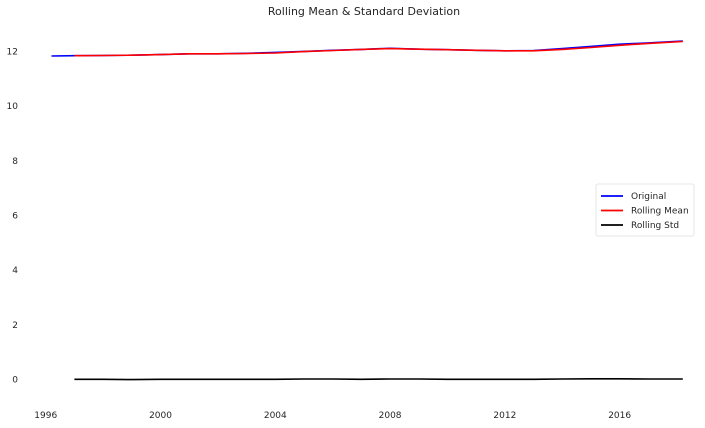  I want to click on x-tick-label: 2016, so click(619, 416).